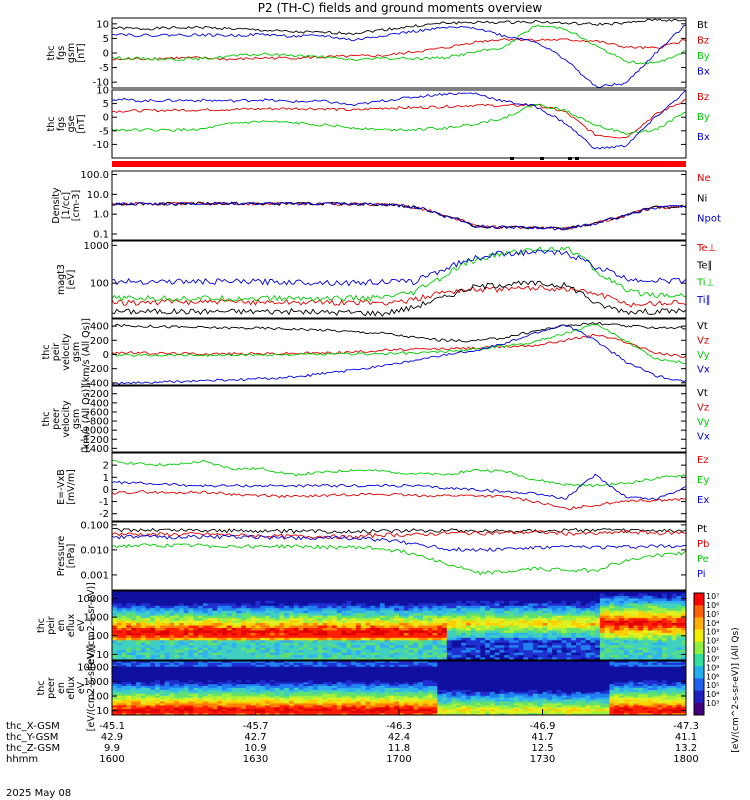  Describe the element at coordinates (702, 25) in the screenshot. I see `legend-Bt: Bt` at that location.